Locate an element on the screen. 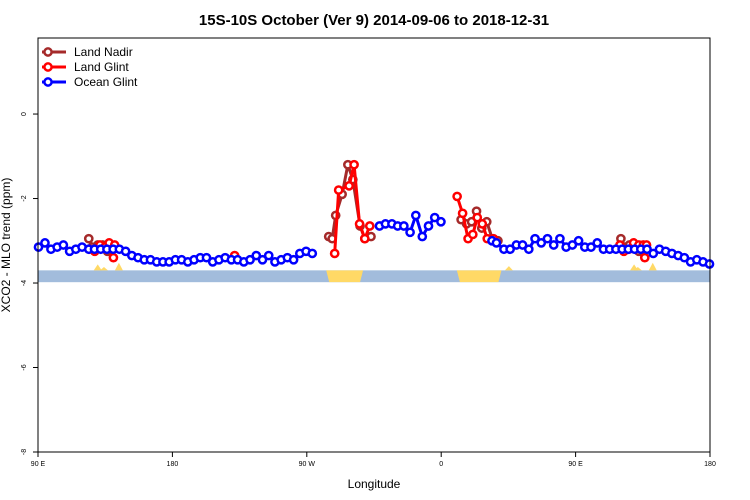  y-tick-label: -8 is located at coordinates (24, 452).